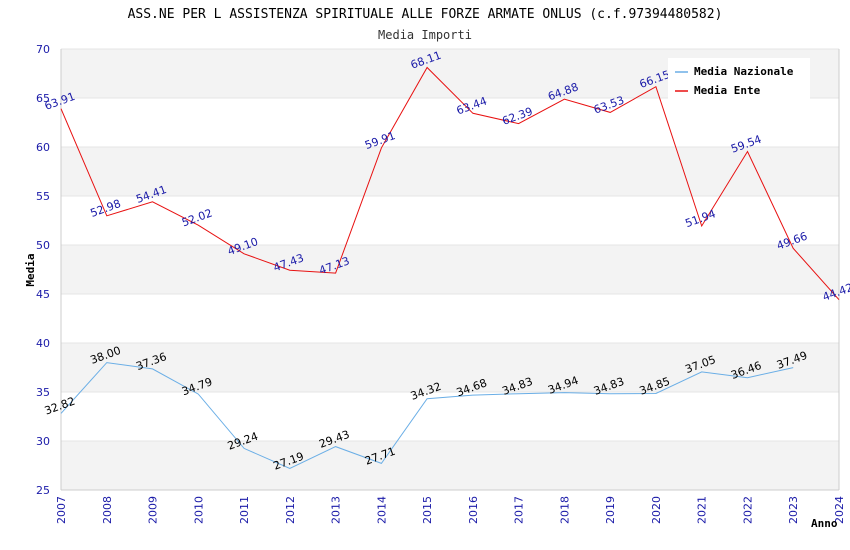  What do you see at coordinates (43, 392) in the screenshot?
I see `y-tick-35: 35` at bounding box center [43, 392].